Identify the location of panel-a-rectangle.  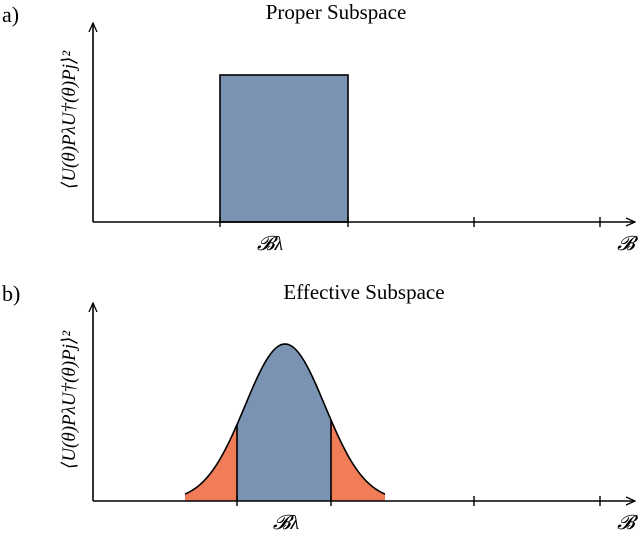
(284, 148).